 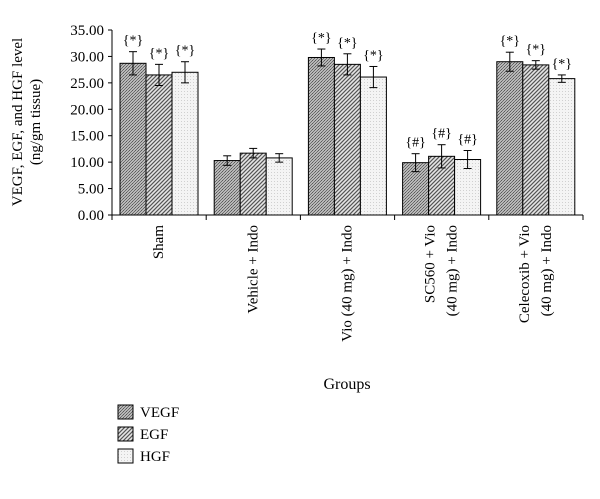 What do you see at coordinates (87, 84) in the screenshot?
I see `y-tick-label: 25.00` at bounding box center [87, 84].